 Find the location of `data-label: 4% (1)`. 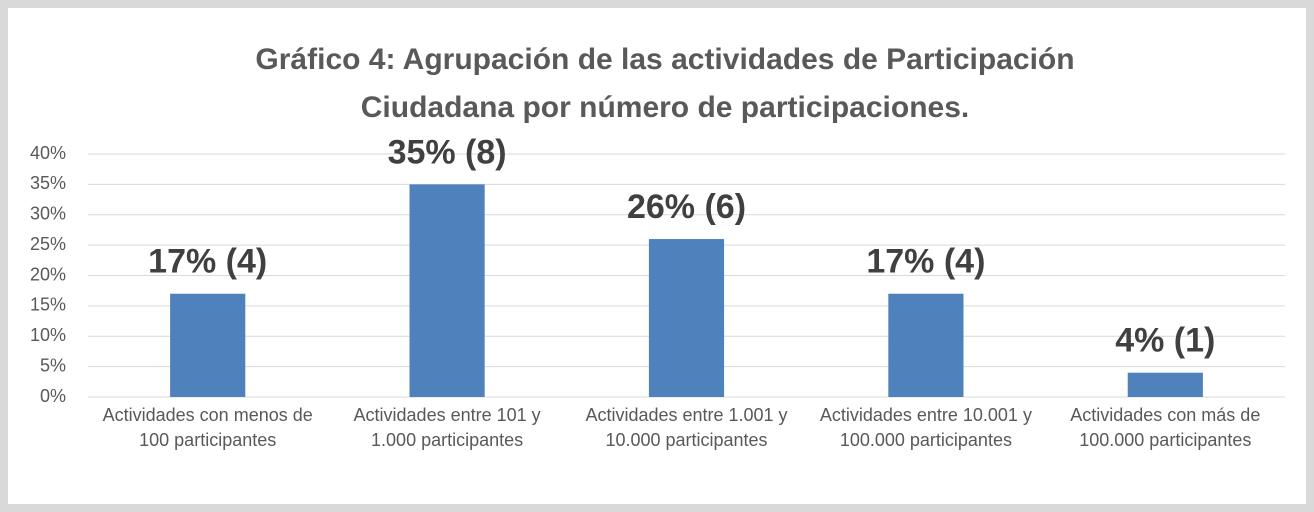

data-label: 4% (1) is located at coordinates (1165, 341).